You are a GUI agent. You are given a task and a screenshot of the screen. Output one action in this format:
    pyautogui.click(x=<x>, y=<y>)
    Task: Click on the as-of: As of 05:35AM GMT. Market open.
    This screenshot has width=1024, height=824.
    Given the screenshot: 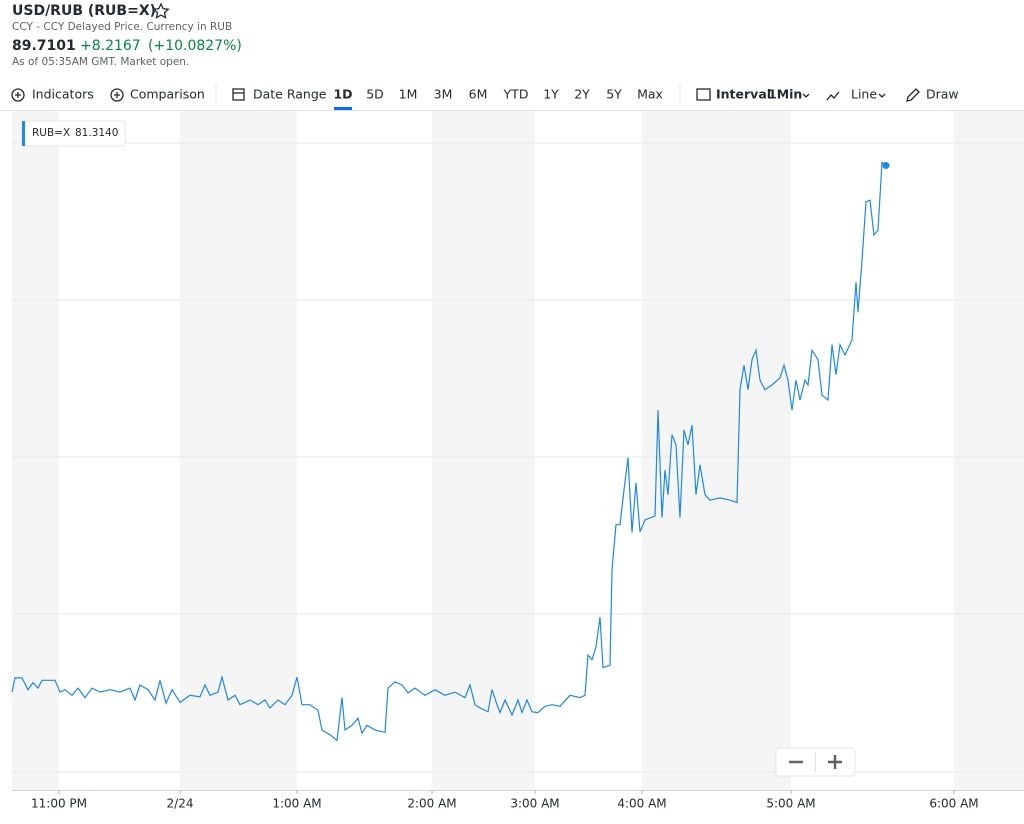 What is the action you would take?
    pyautogui.click(x=100, y=62)
    